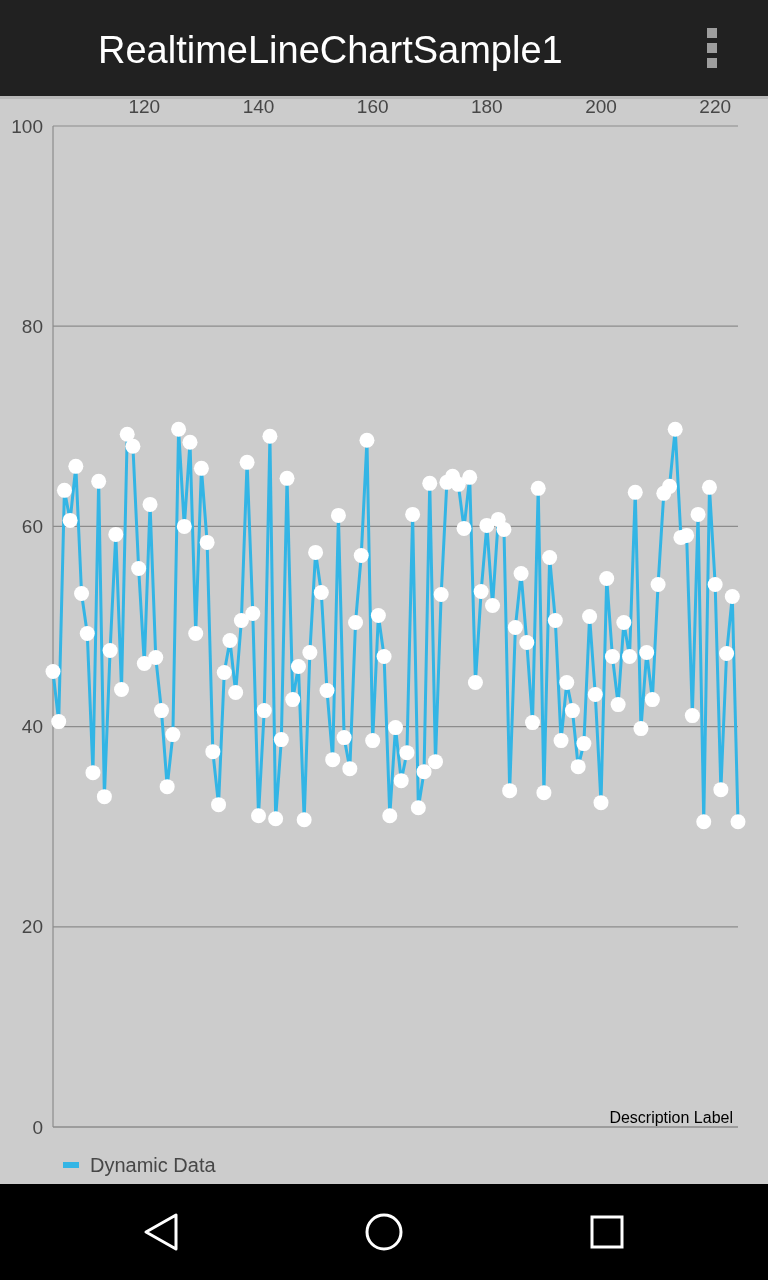 Image resolution: width=768 pixels, height=1280 pixels. Describe the element at coordinates (32, 727) in the screenshot. I see `y-tick-label: 40` at that location.